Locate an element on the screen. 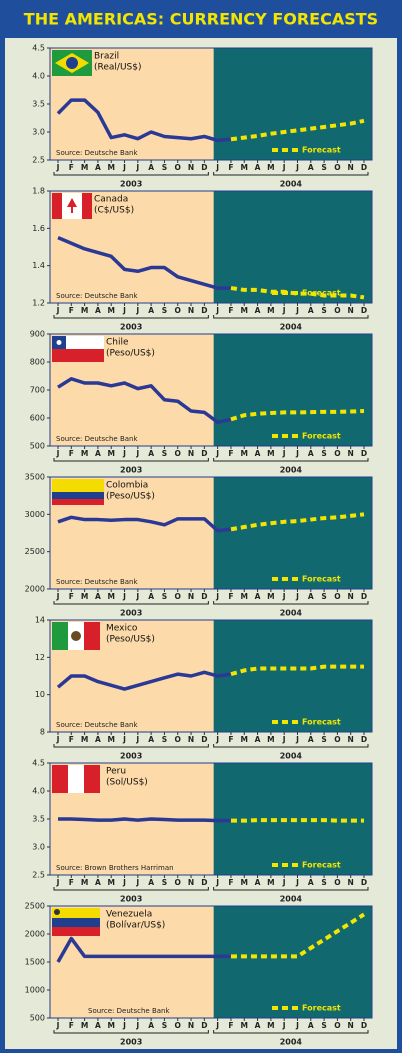 The width and height of the screenshot is (402, 1057). y-tick-label: 4.0 is located at coordinates (38, 76).